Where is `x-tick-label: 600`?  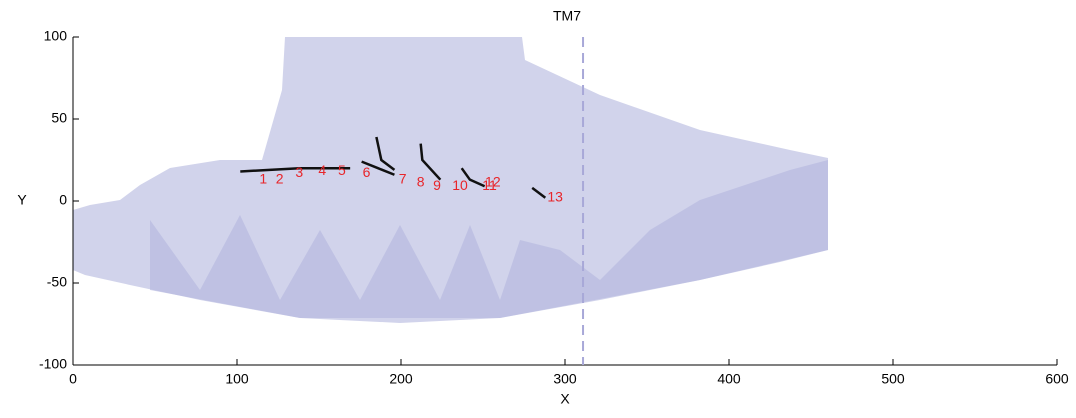
x-tick-label: 600 is located at coordinates (1057, 379).